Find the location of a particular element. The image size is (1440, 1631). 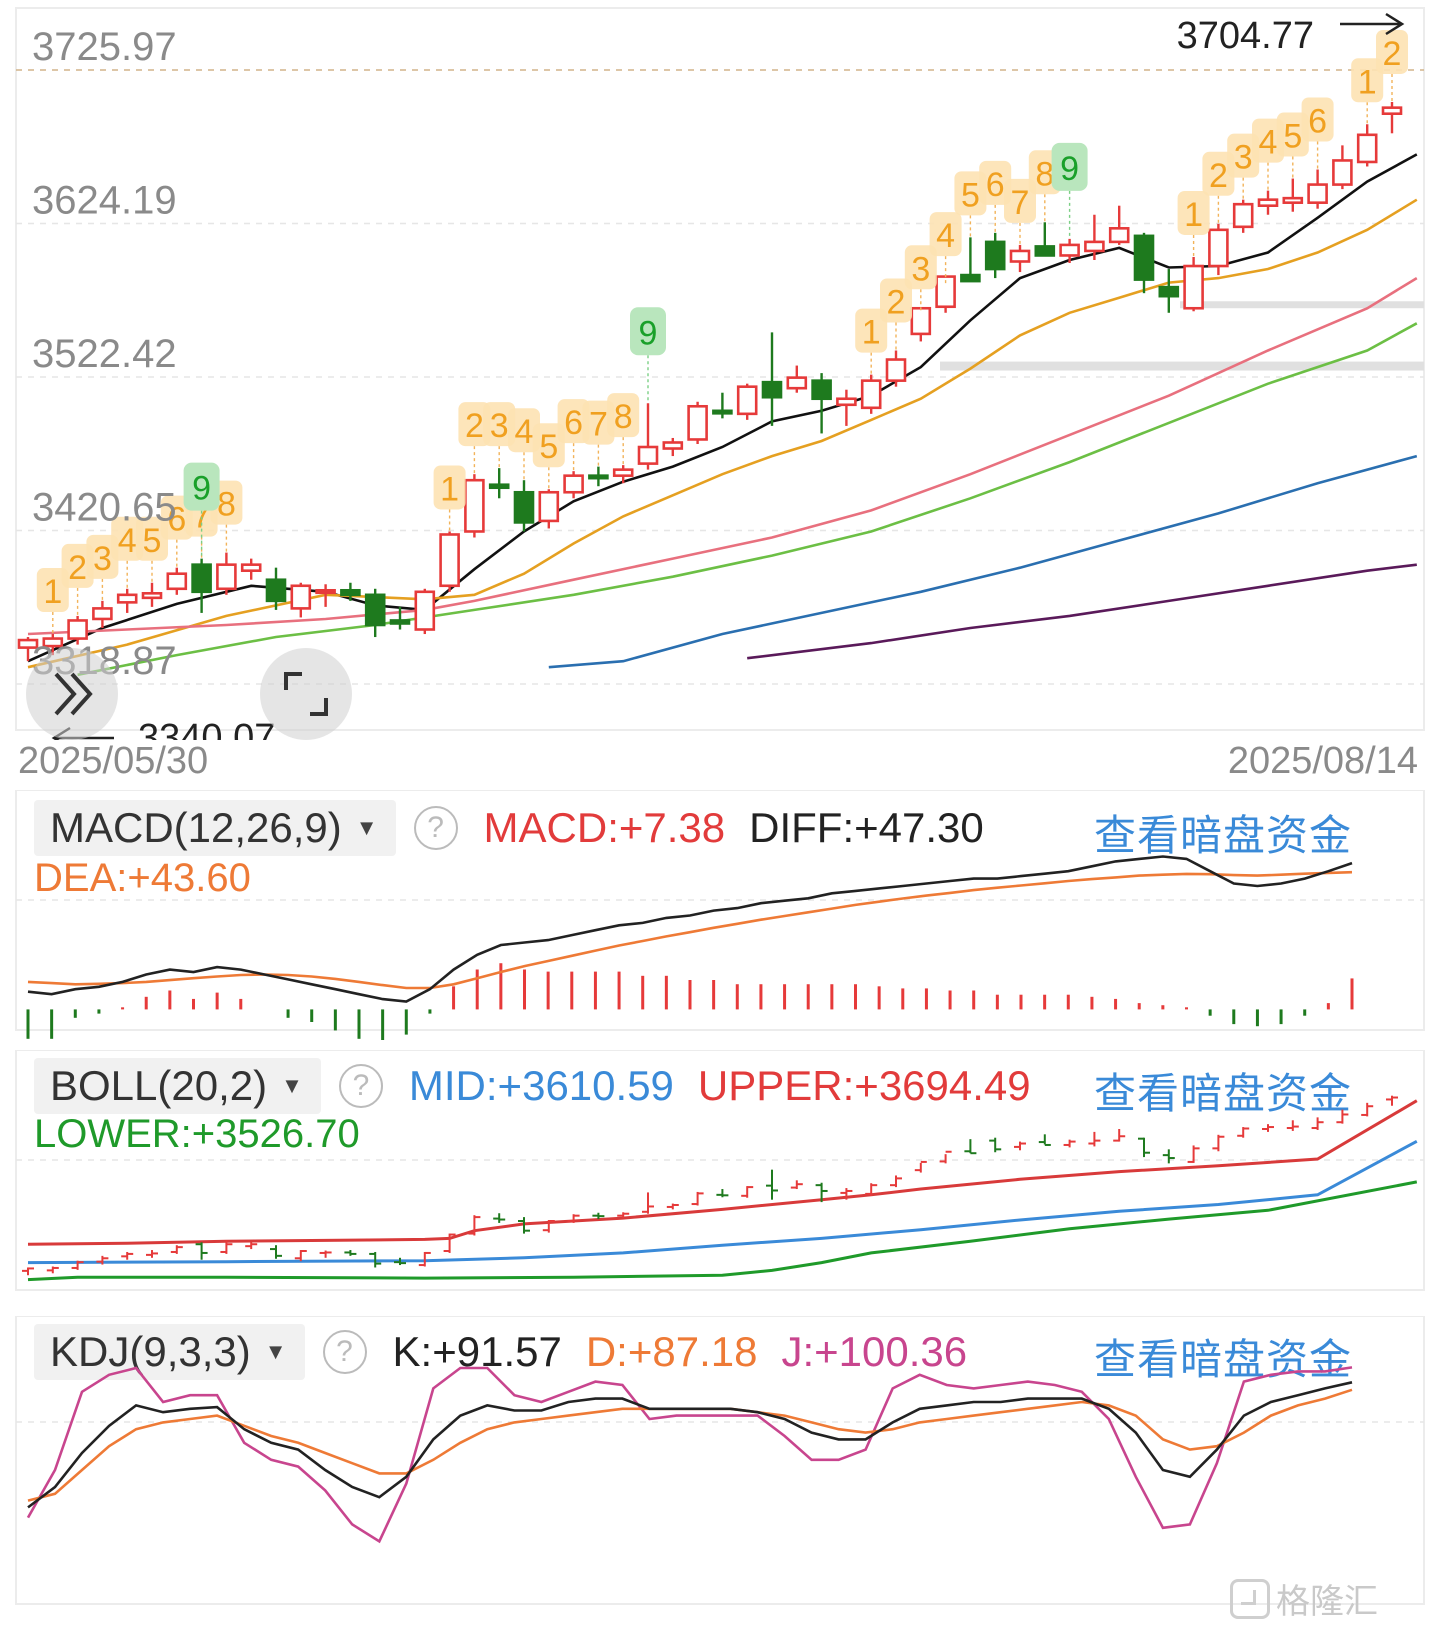

diff-value: DIFF:+47.30 is located at coordinates (866, 827).